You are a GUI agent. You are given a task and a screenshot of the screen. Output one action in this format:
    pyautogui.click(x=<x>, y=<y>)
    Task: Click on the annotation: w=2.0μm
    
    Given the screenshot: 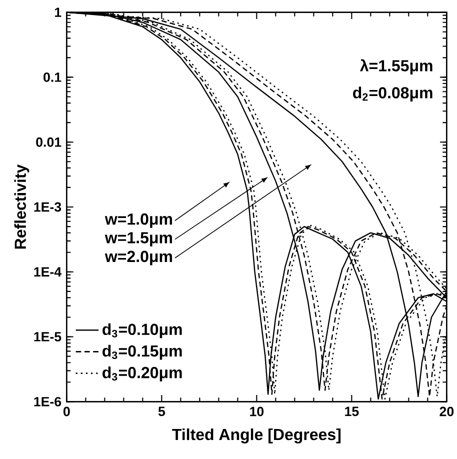 What is the action you would take?
    pyautogui.click(x=138, y=258)
    